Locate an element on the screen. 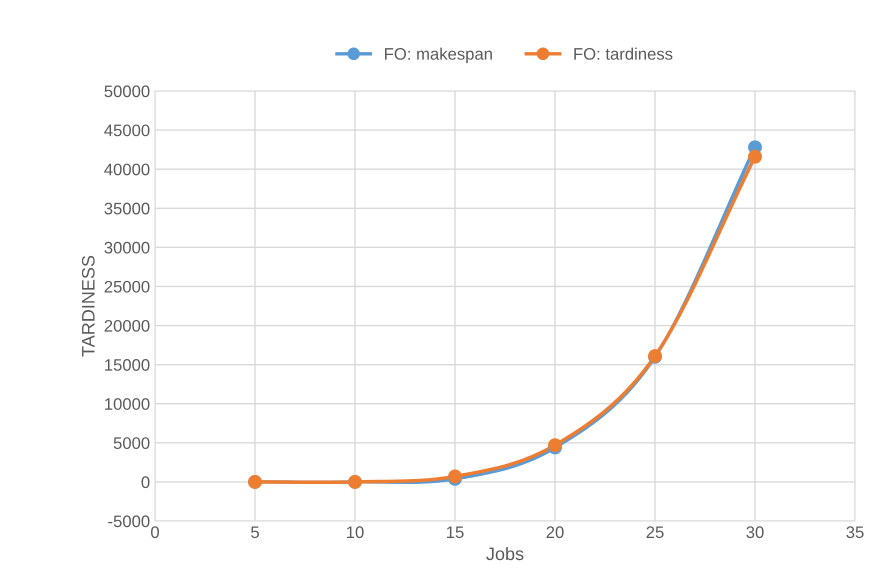 The image size is (882, 582). y-tick-label: -5000 is located at coordinates (129, 521).